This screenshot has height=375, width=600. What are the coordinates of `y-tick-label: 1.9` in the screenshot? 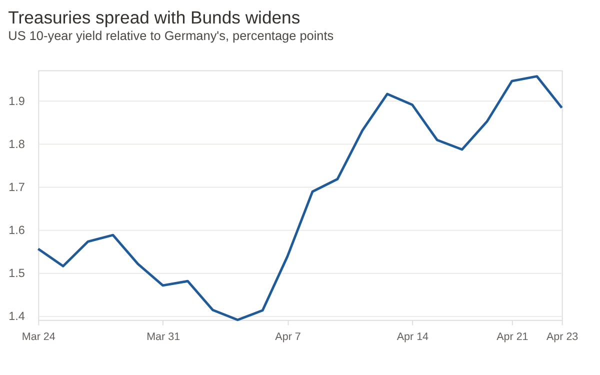 It's located at (16, 101).